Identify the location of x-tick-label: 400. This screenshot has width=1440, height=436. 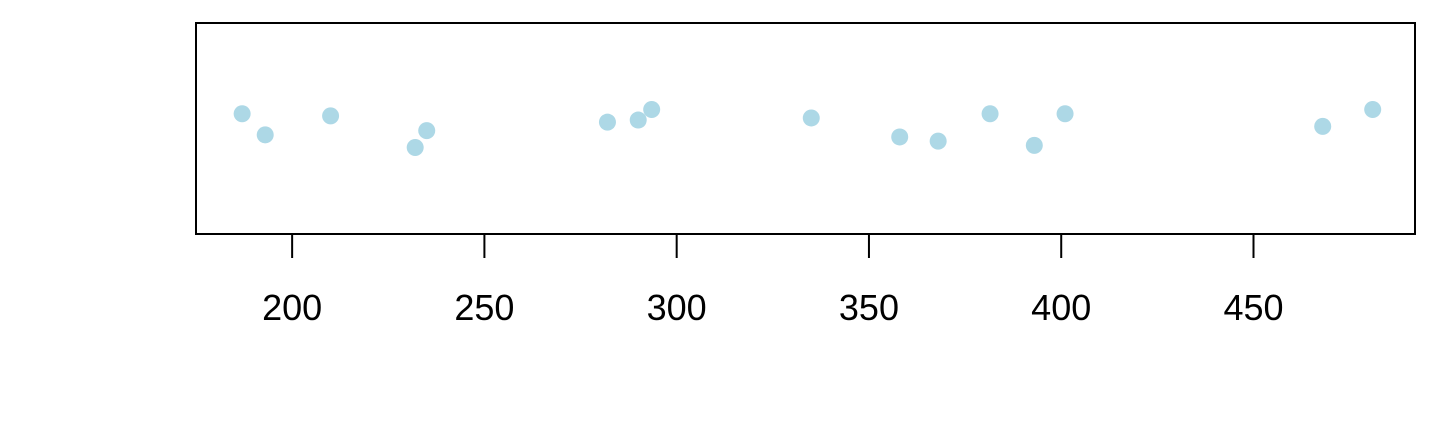
(1061, 307).